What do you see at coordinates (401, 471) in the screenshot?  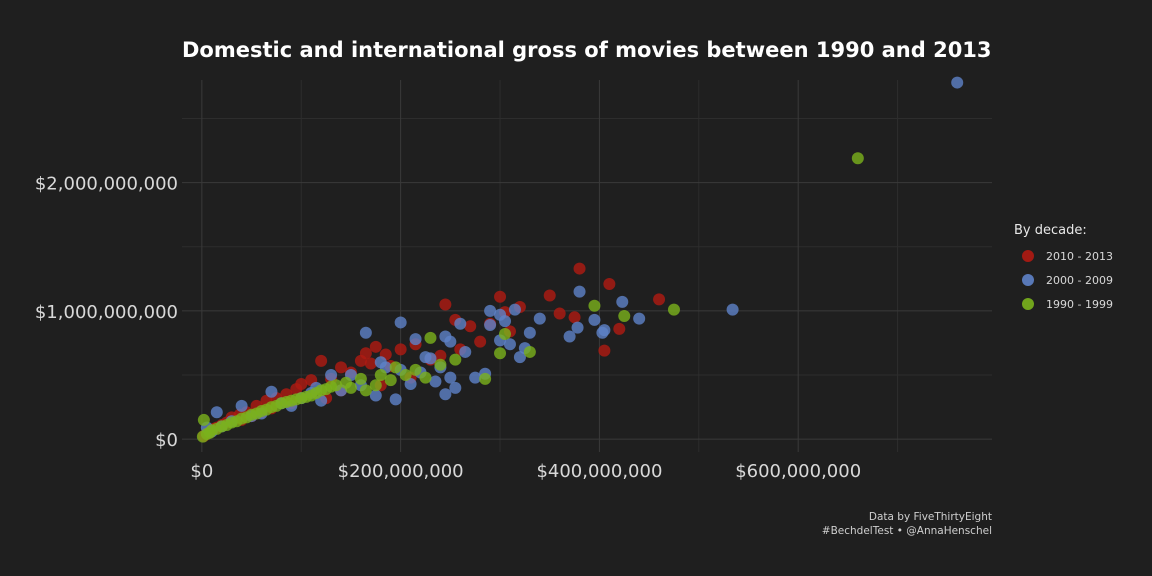 I see `x-tick-label: $200,000,000` at bounding box center [401, 471].